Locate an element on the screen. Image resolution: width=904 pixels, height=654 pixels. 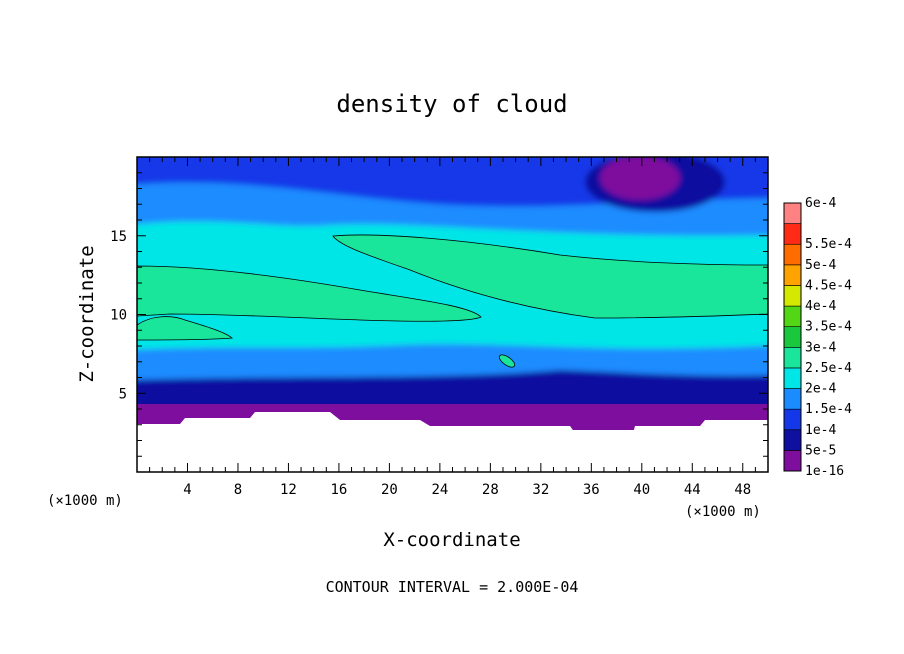
chart-title: density of cloud is located at coordinates (451, 104).